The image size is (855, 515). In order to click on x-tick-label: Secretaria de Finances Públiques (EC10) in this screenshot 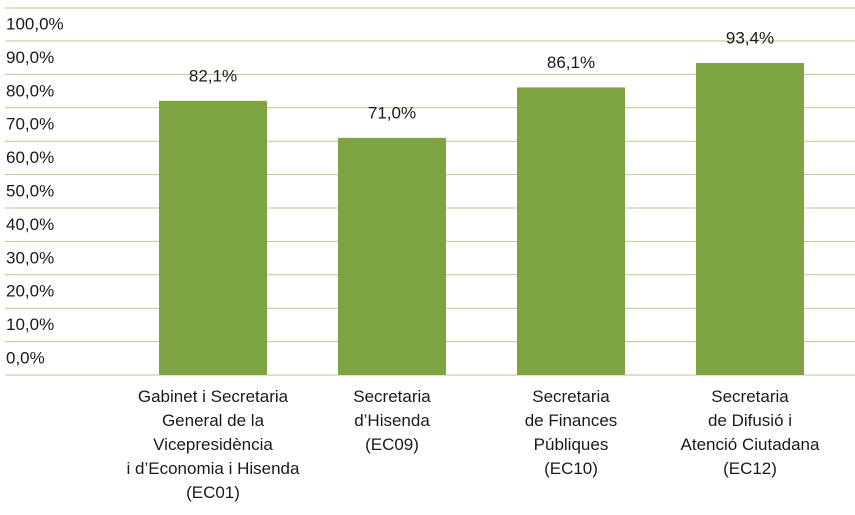, I will do `click(571, 432)`.